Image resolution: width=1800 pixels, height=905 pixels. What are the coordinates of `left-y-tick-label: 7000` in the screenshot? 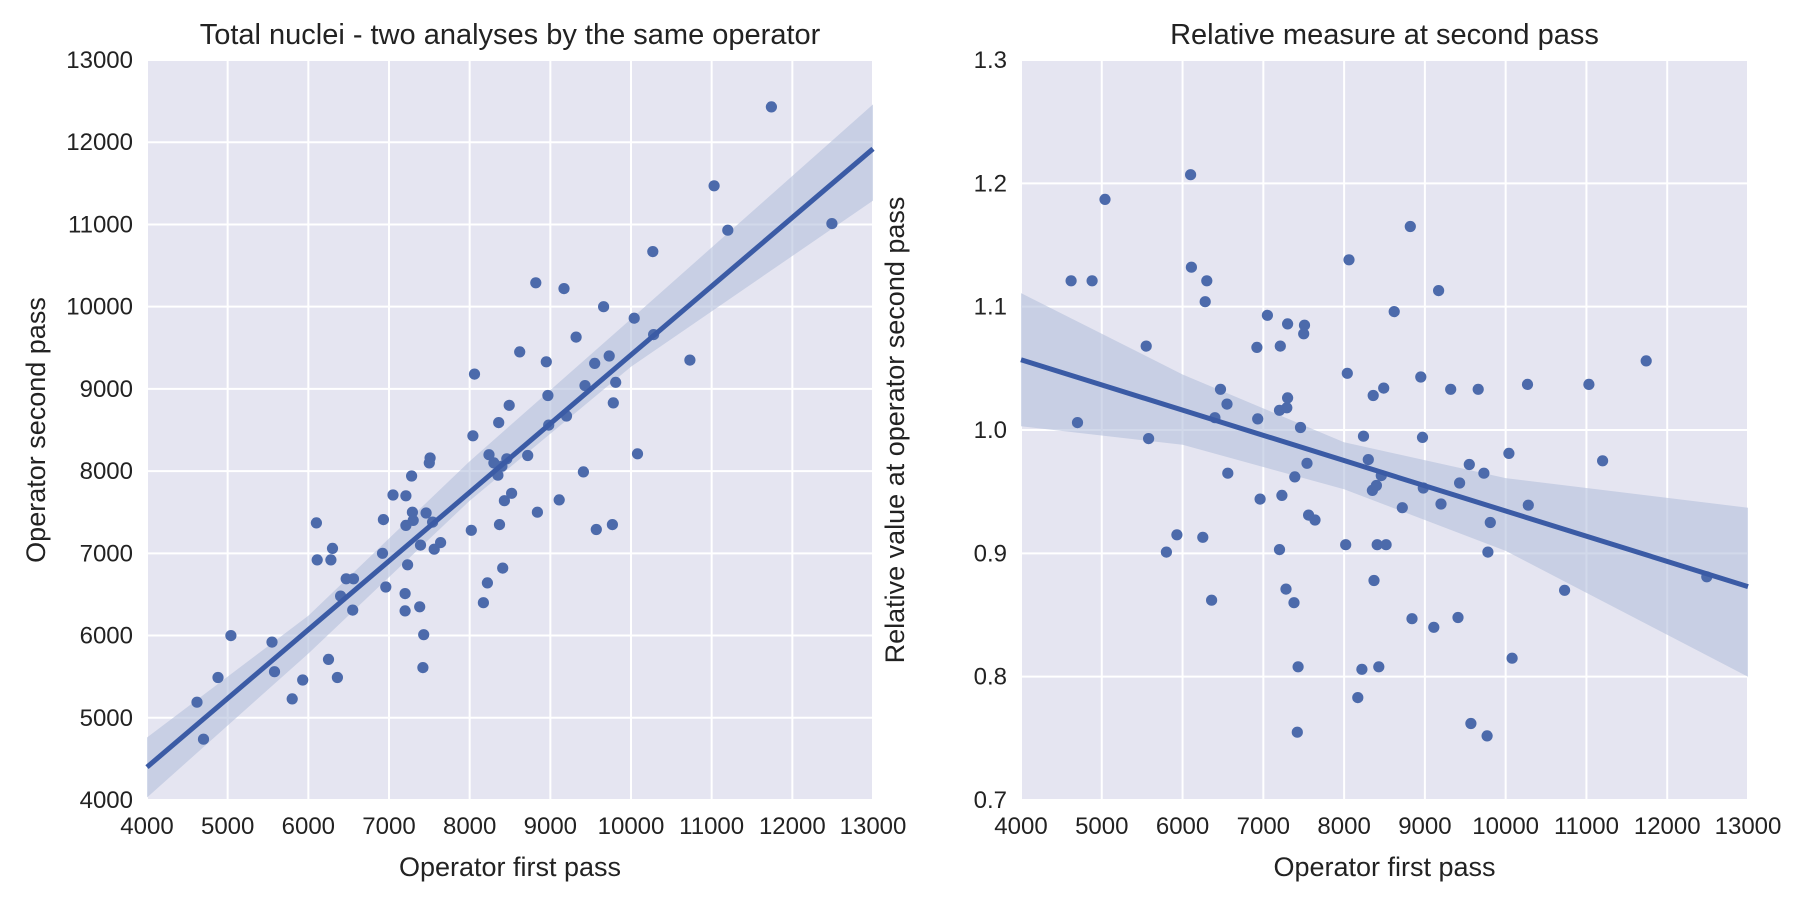 It's located at (106, 553).